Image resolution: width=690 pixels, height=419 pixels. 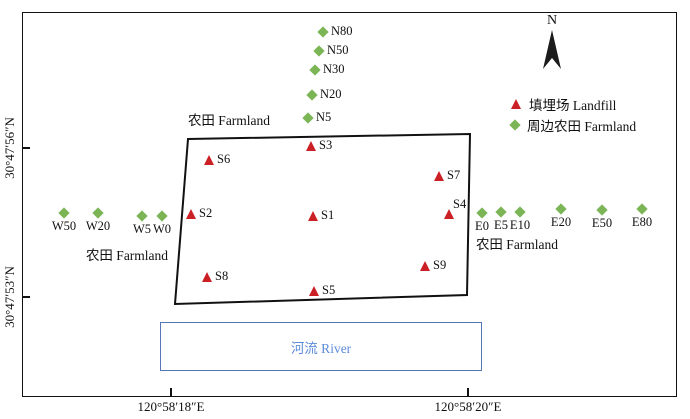 I want to click on point-label: N20, so click(x=331, y=94).